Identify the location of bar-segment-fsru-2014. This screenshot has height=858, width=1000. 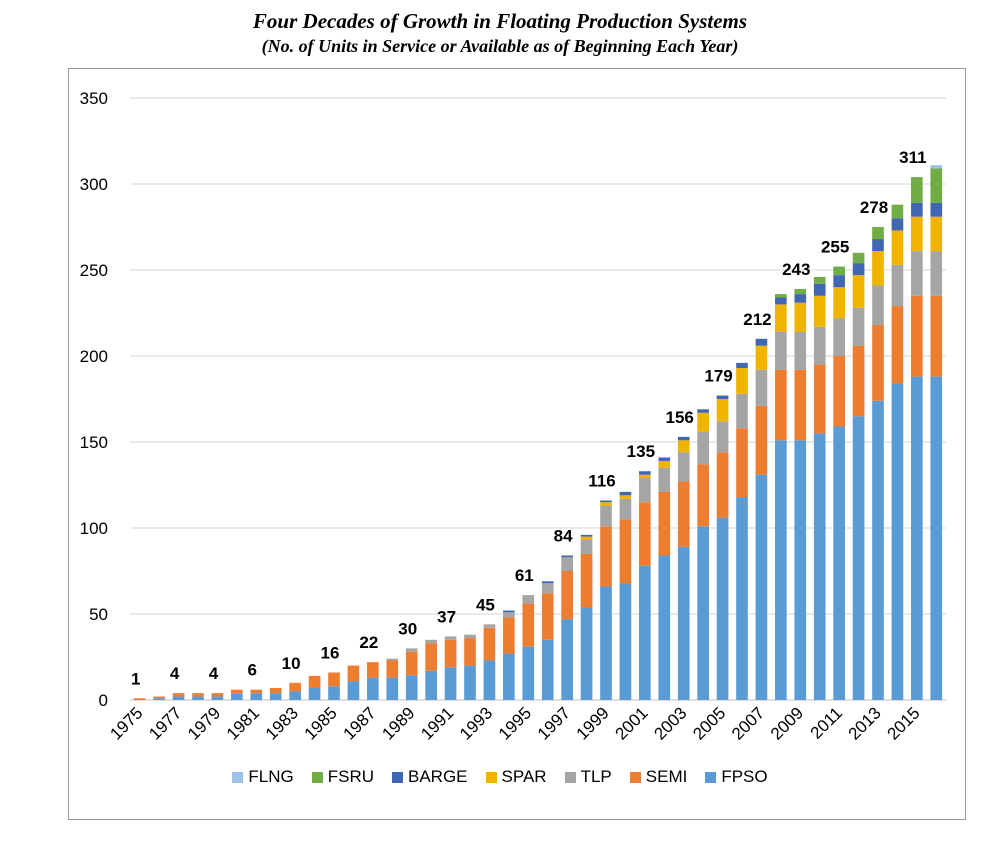
(897, 211).